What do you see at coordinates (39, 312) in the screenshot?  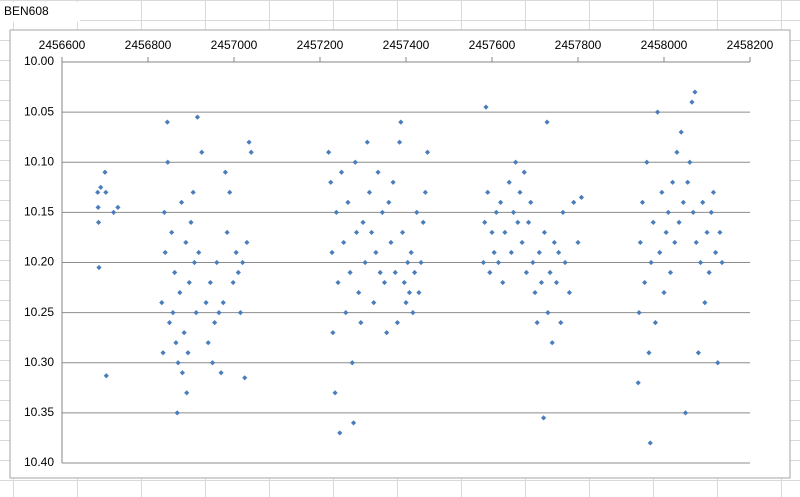 I see `y-tick-label: 10.25` at bounding box center [39, 312].